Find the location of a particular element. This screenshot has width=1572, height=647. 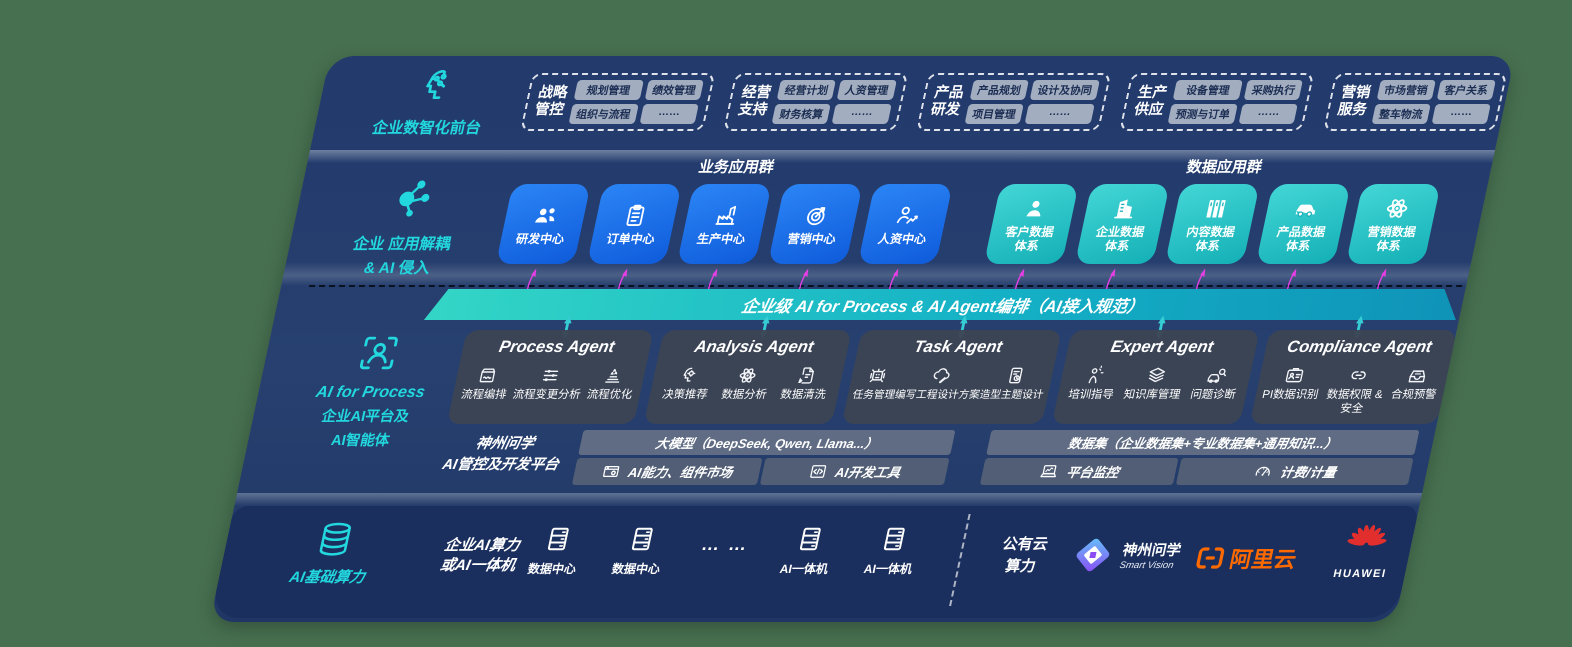

app-cell: 订单中心 is located at coordinates (634, 241).